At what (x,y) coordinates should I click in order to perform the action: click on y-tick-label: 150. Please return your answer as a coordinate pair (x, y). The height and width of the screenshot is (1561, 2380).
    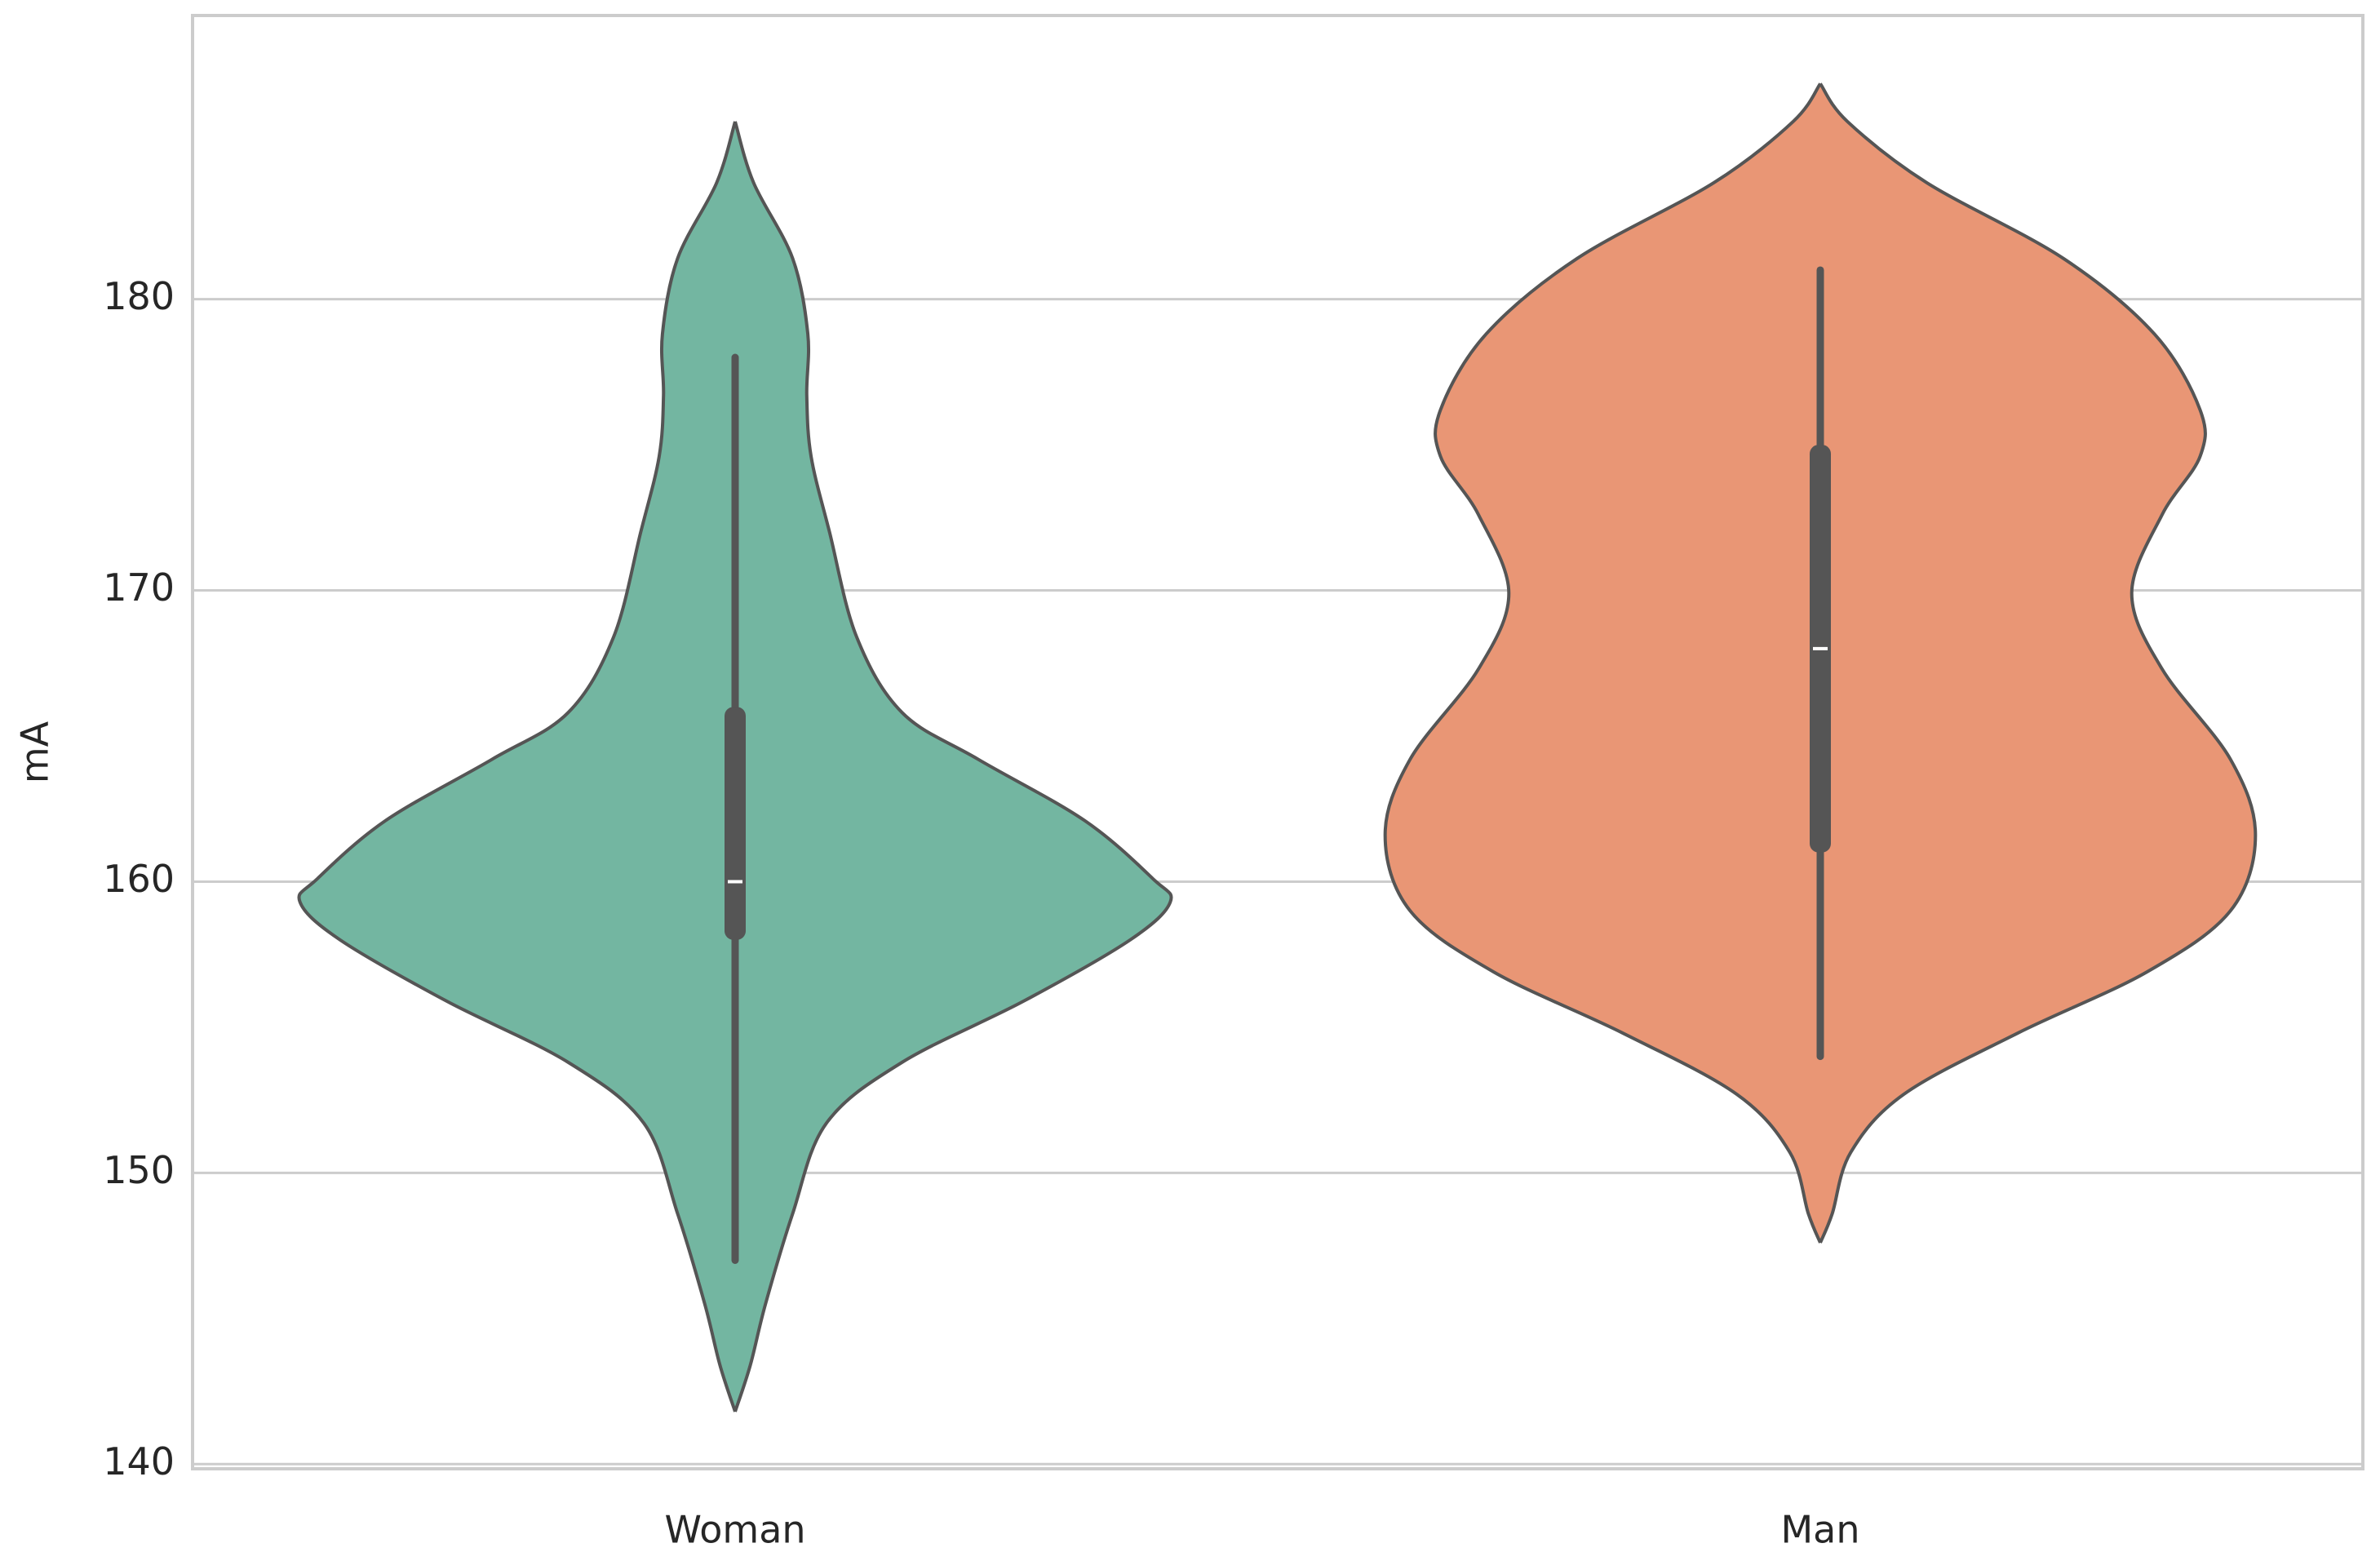
    Looking at the image, I should click on (139, 1170).